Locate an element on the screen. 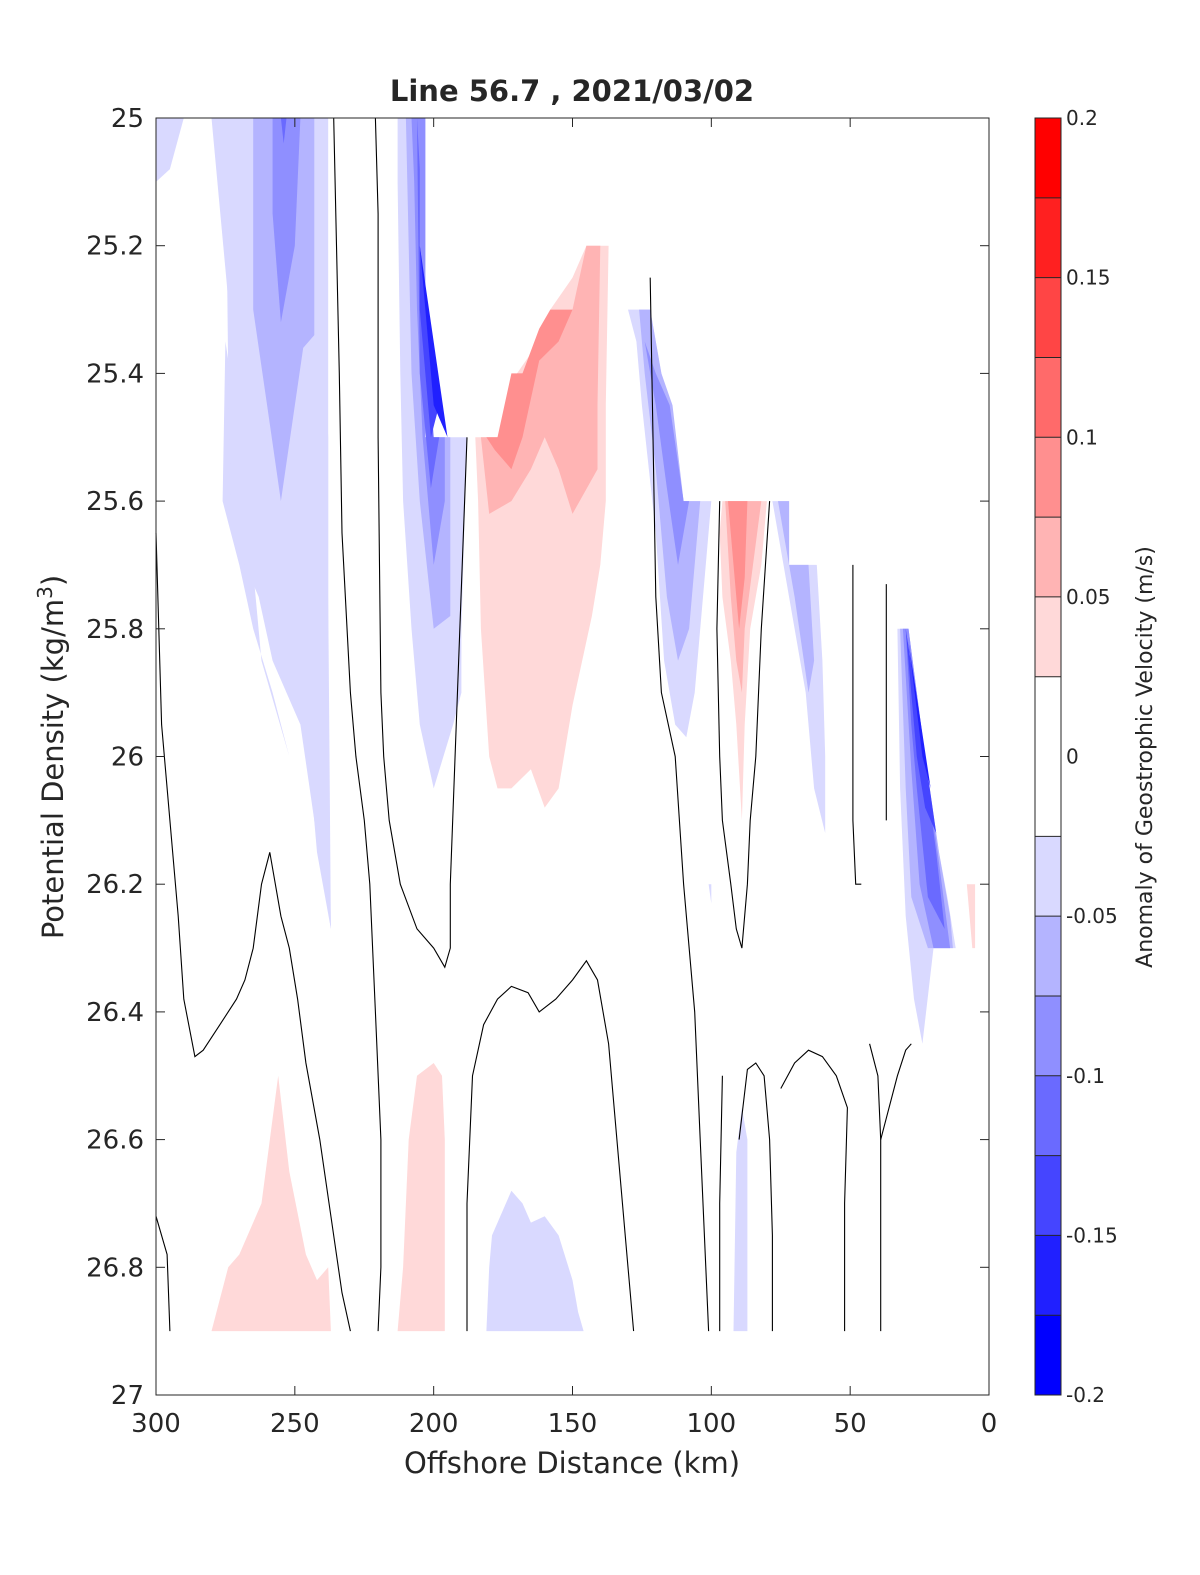 This screenshot has height=1575, width=1200. colorbar-tick-label: -0.2 is located at coordinates (1085, 1395).